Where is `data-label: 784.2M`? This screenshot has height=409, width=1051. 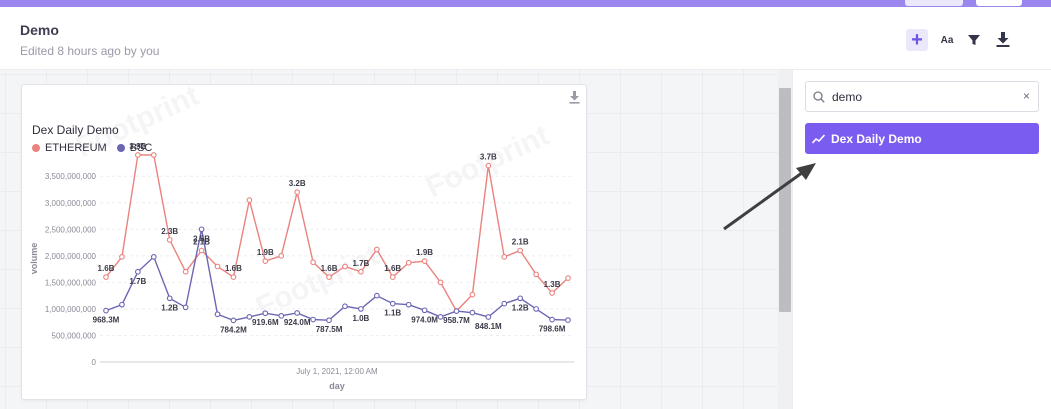 data-label: 784.2M is located at coordinates (233, 329).